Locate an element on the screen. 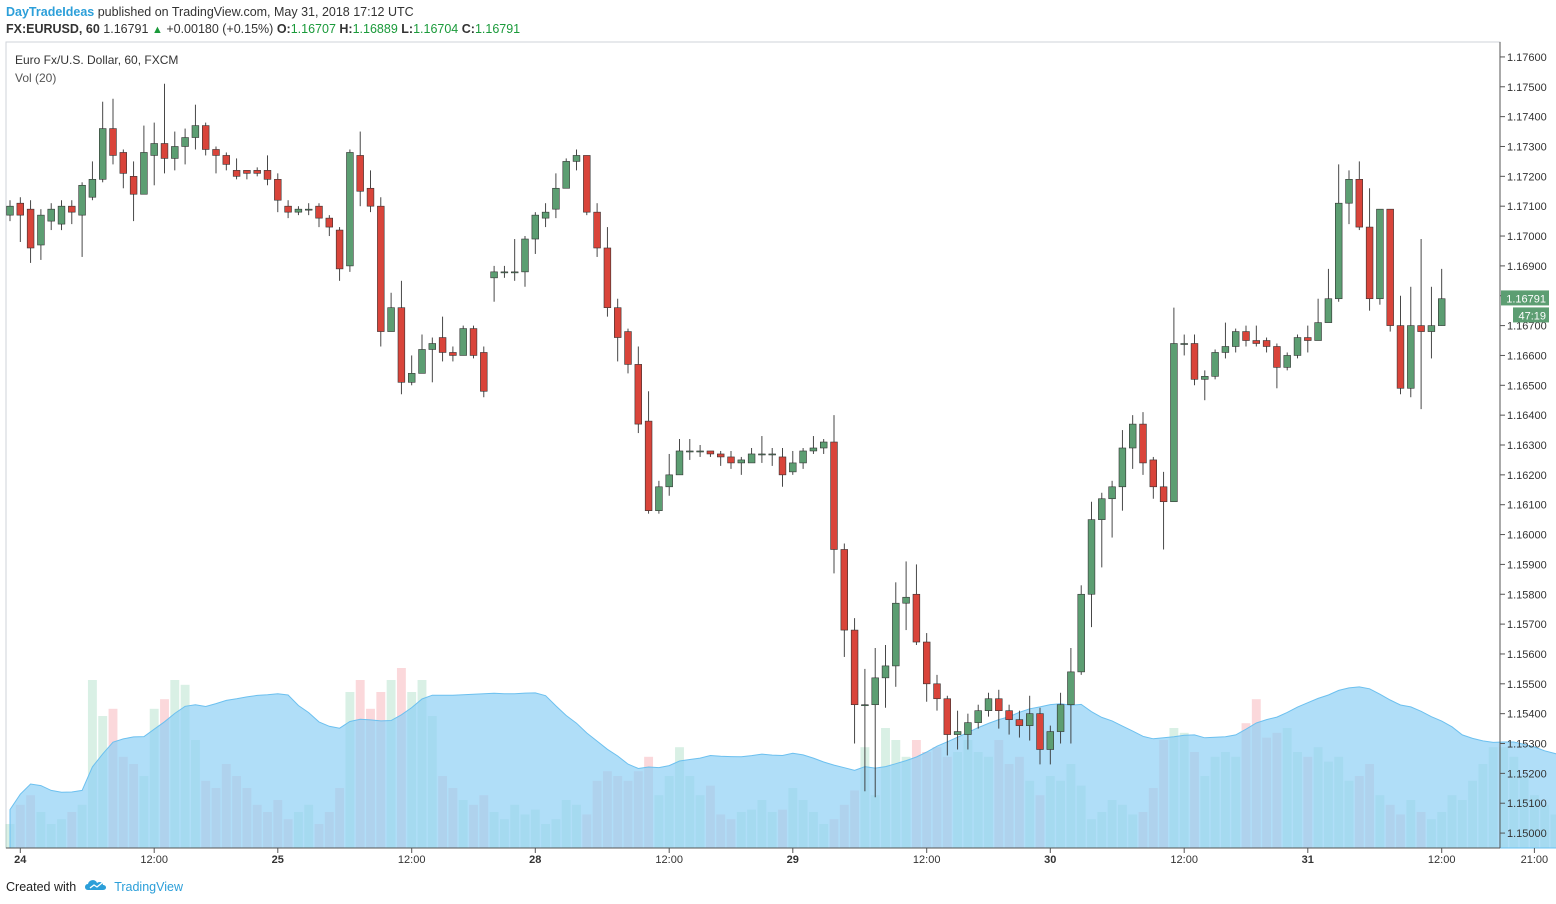 This screenshot has width=1556, height=904. price-tick-label: 1.17400 is located at coordinates (1527, 118).